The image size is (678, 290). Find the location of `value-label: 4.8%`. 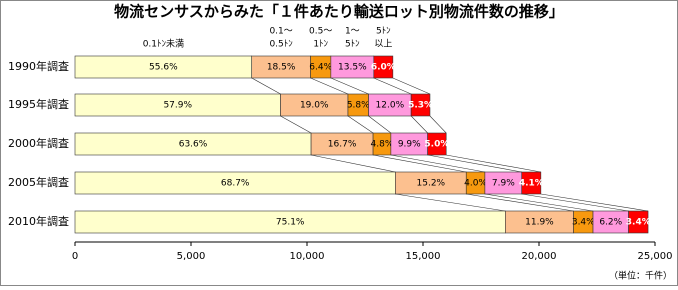

value-label: 4.8% is located at coordinates (382, 145).